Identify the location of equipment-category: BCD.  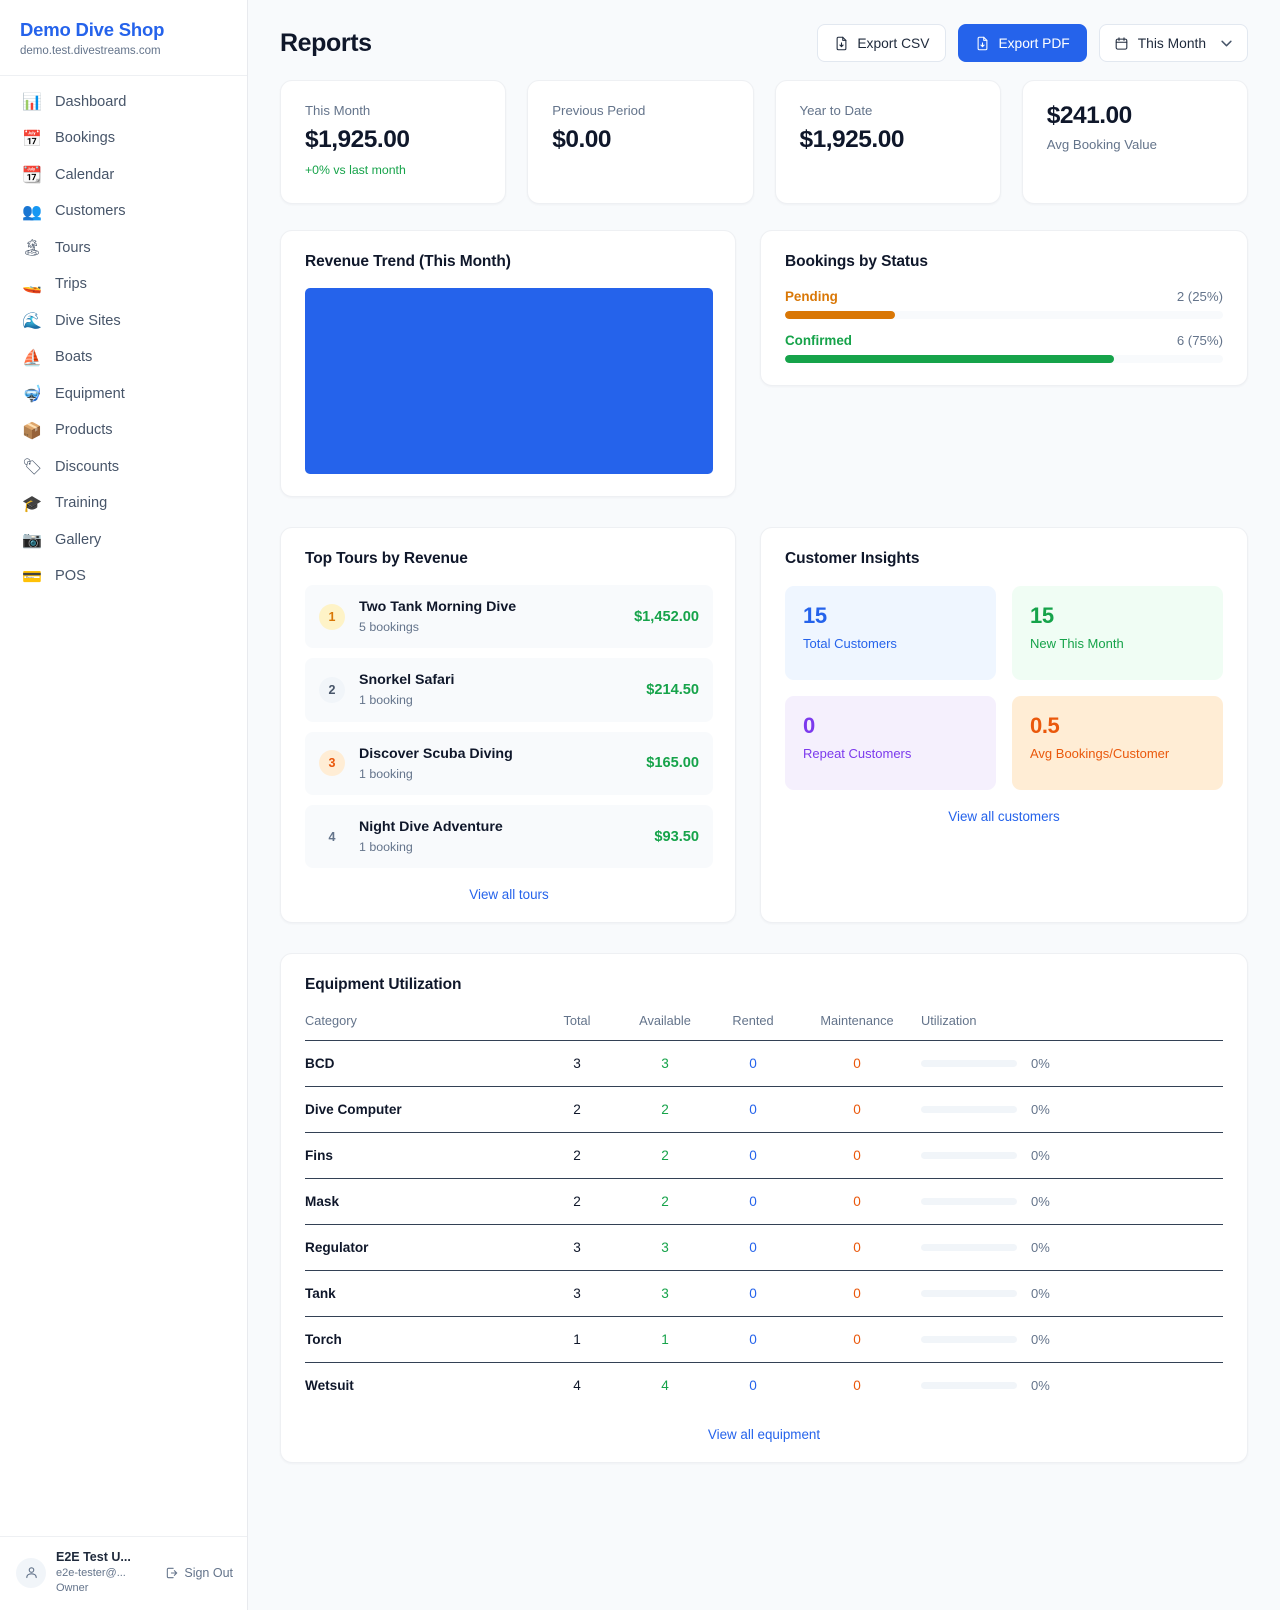
(421, 1064).